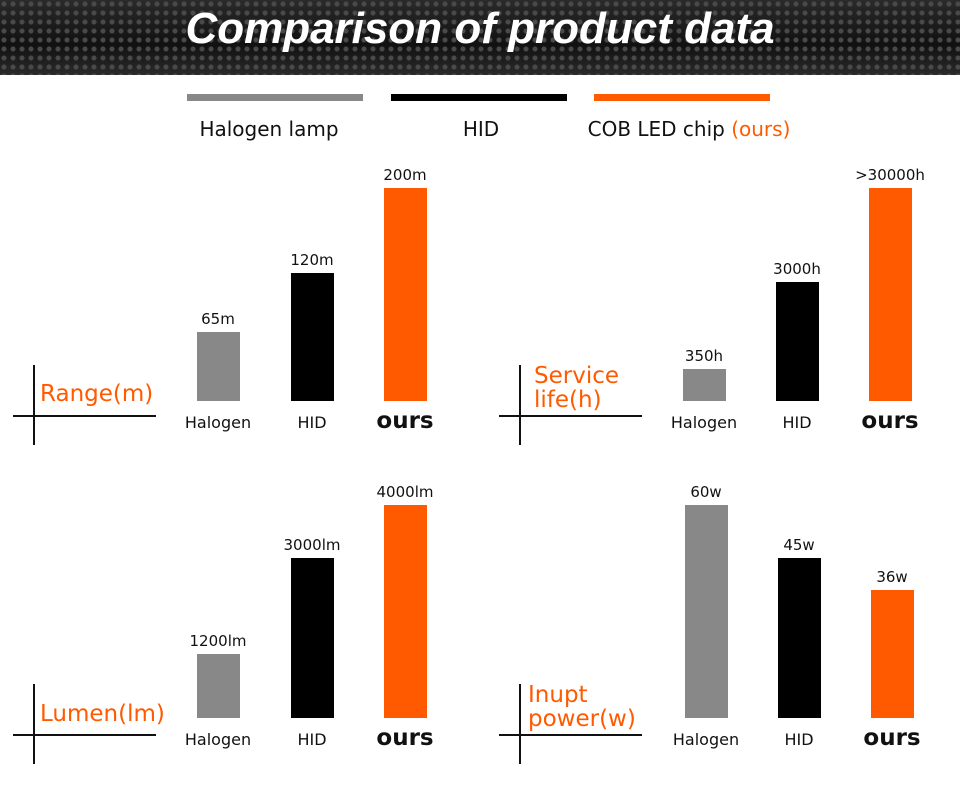 The image size is (960, 785). I want to click on value-label: 1200lm, so click(218, 641).